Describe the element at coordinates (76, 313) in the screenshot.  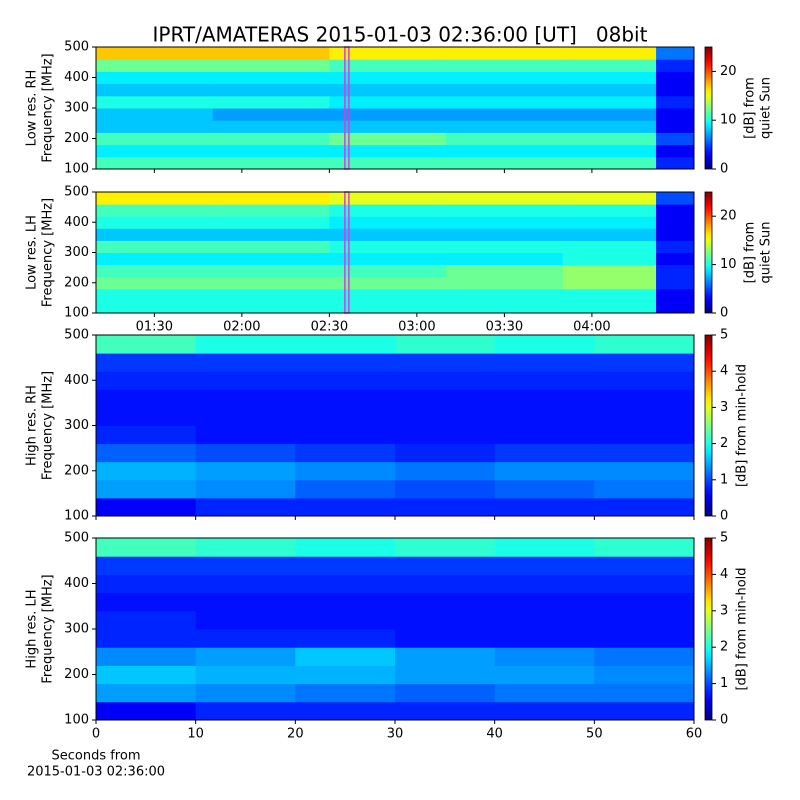
I see `y-tick-label: 100` at that location.